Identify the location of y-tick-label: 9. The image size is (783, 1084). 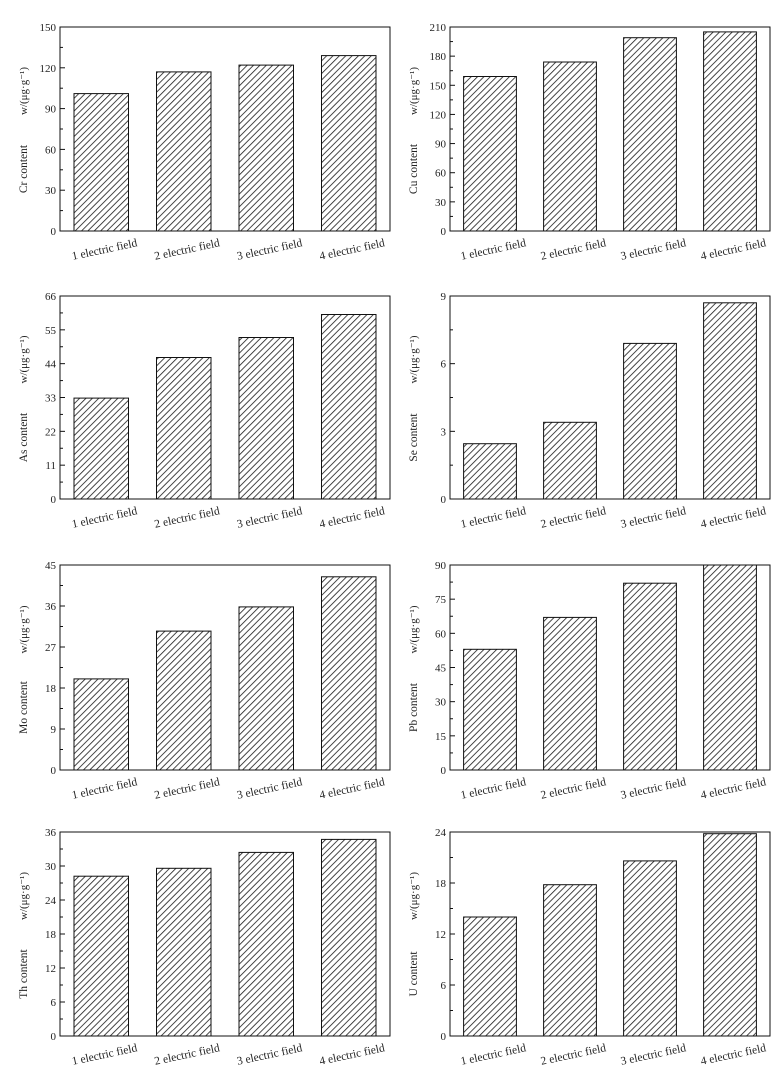
(444, 297).